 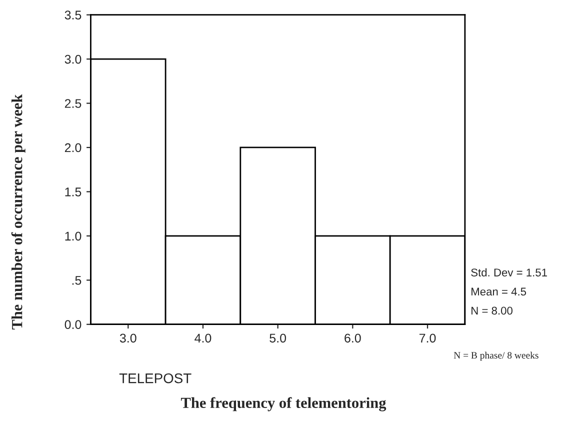 What do you see at coordinates (278, 338) in the screenshot?
I see `x-tick-label: 5.0` at bounding box center [278, 338].